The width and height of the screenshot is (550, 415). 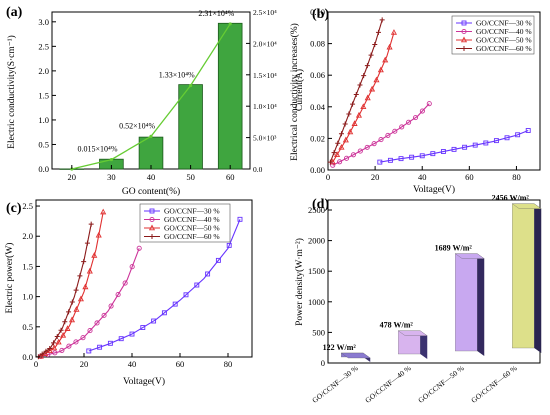 What do you see at coordinates (363, 97) in the screenshot?
I see `panel-b-series-line` at bounding box center [363, 97].